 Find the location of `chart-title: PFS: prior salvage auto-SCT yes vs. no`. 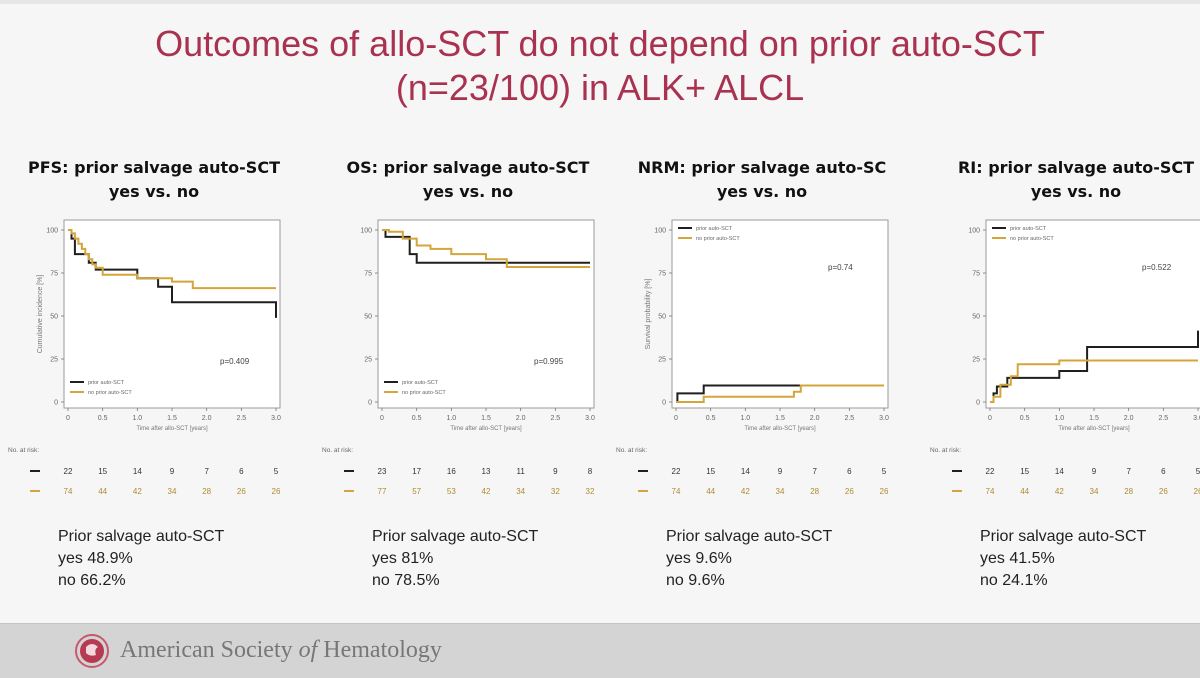

chart-title: PFS: prior salvage auto-SCT yes vs. no is located at coordinates (154, 180).